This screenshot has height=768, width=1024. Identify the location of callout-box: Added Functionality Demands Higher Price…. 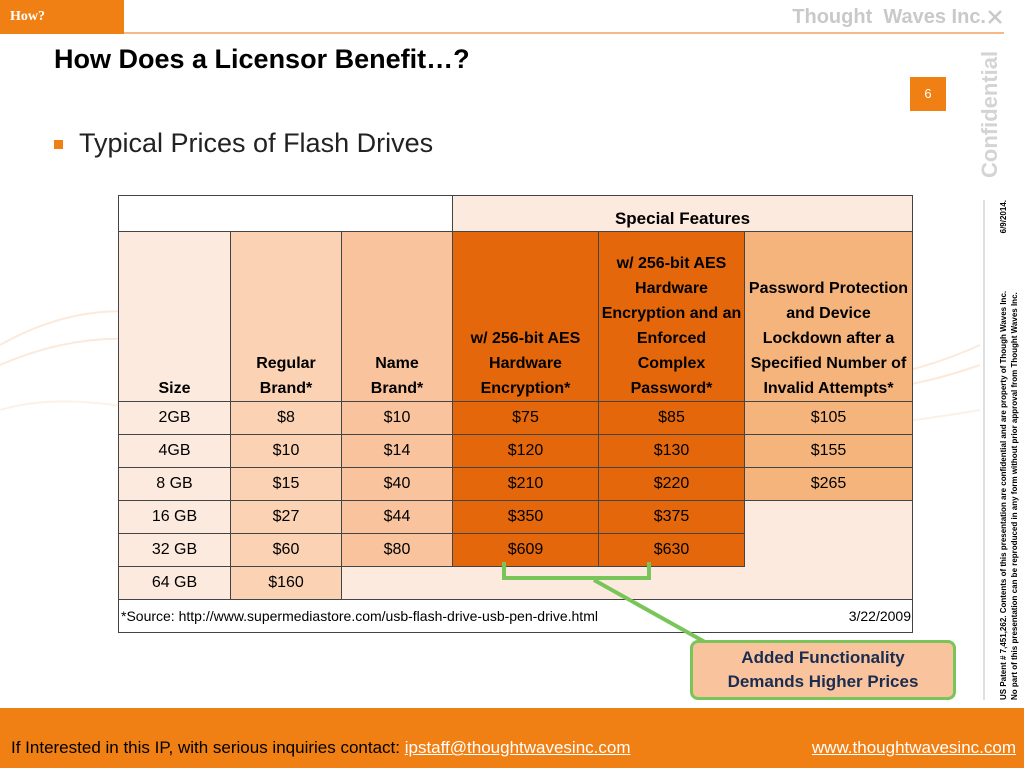
(823, 670).